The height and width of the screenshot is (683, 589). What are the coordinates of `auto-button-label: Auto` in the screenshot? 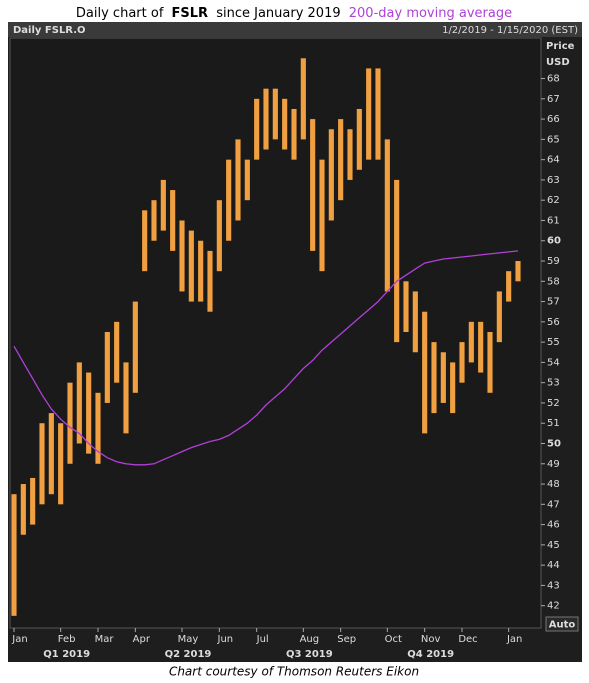 It's located at (562, 625).